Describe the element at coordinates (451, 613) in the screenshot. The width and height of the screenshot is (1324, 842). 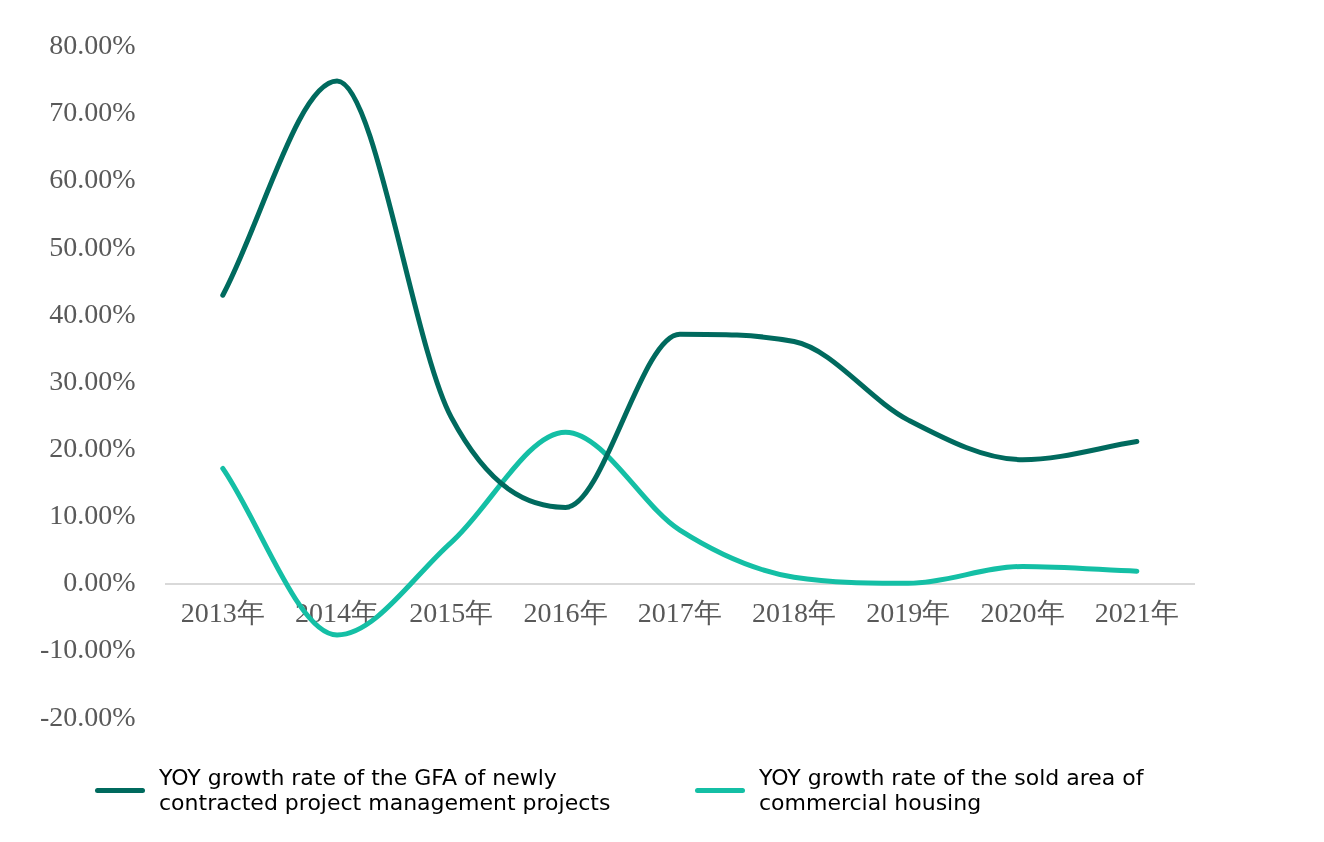
I see `x-tick-label: 2015年` at that location.